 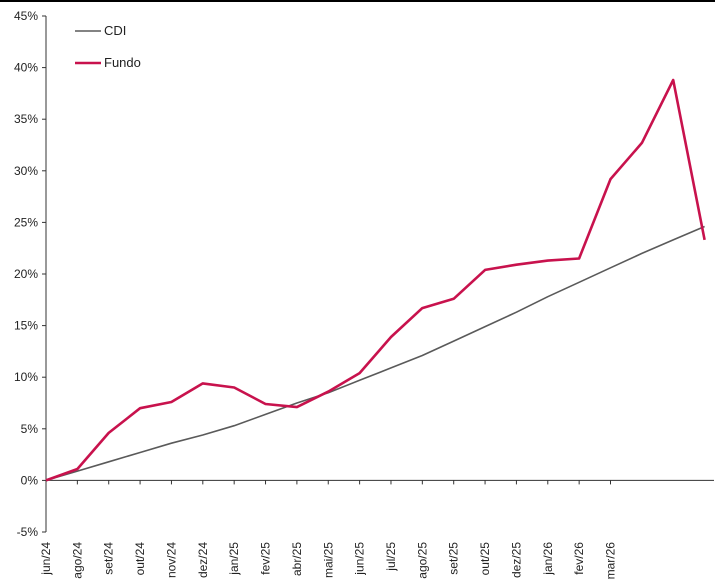 I want to click on y-tick-label: 25%, so click(x=26, y=222).